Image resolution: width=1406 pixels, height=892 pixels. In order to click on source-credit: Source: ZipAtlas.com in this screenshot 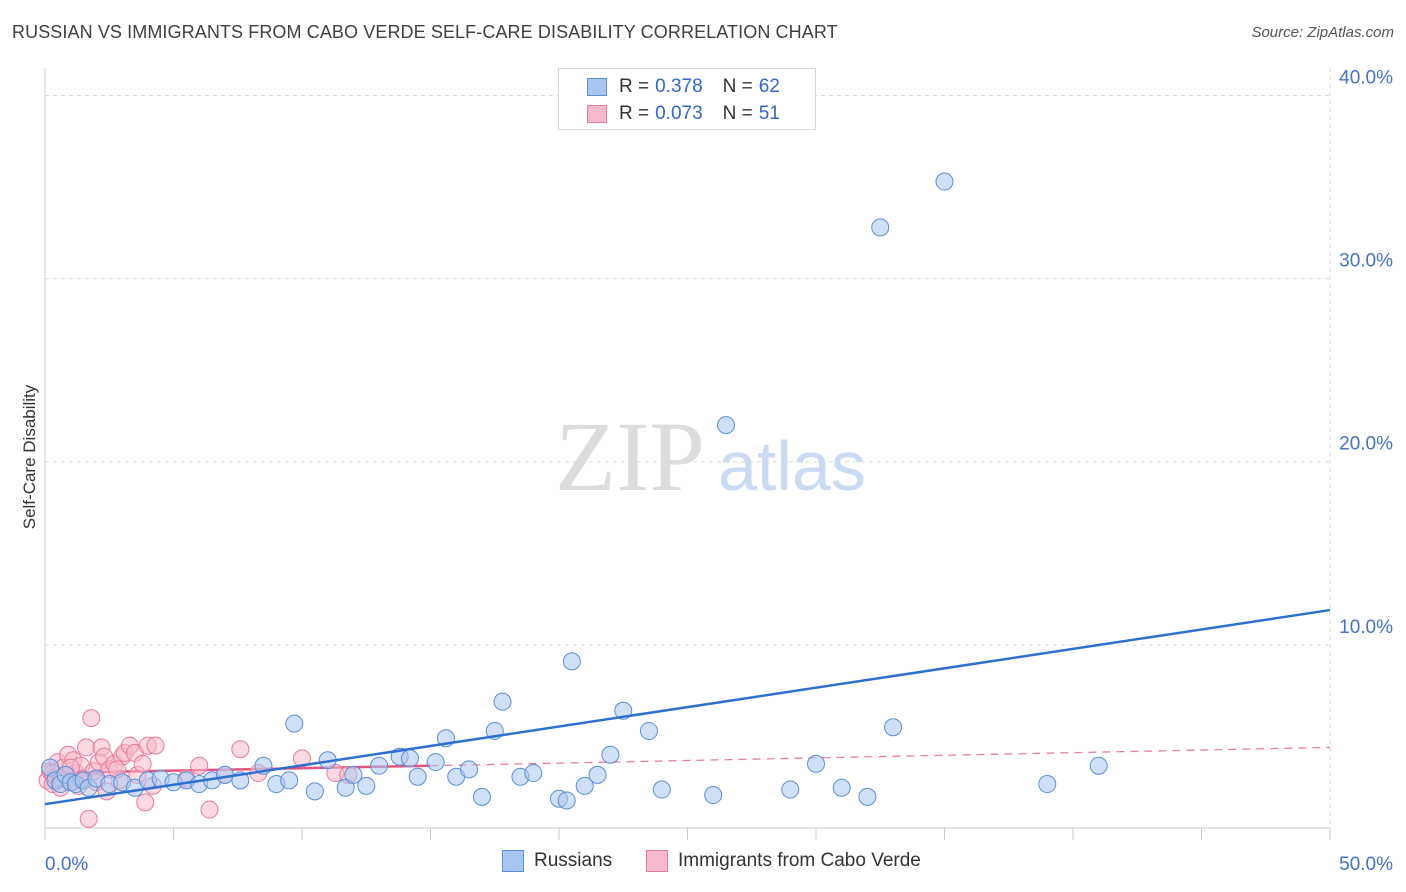, I will do `click(1322, 32)`.